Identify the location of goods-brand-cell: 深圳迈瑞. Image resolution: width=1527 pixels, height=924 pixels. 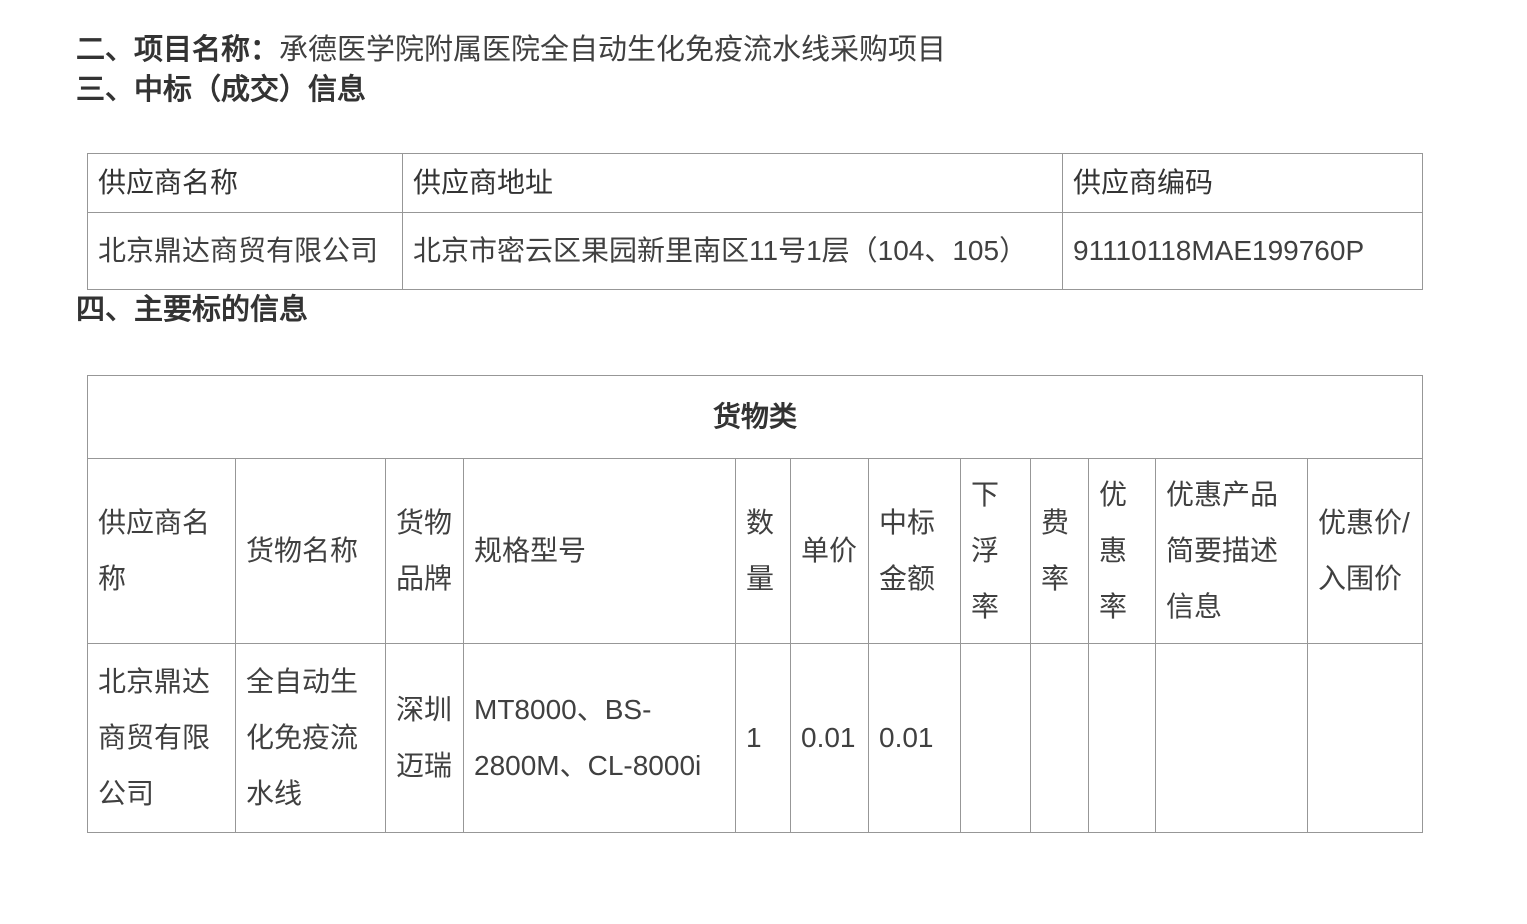
(424, 738).